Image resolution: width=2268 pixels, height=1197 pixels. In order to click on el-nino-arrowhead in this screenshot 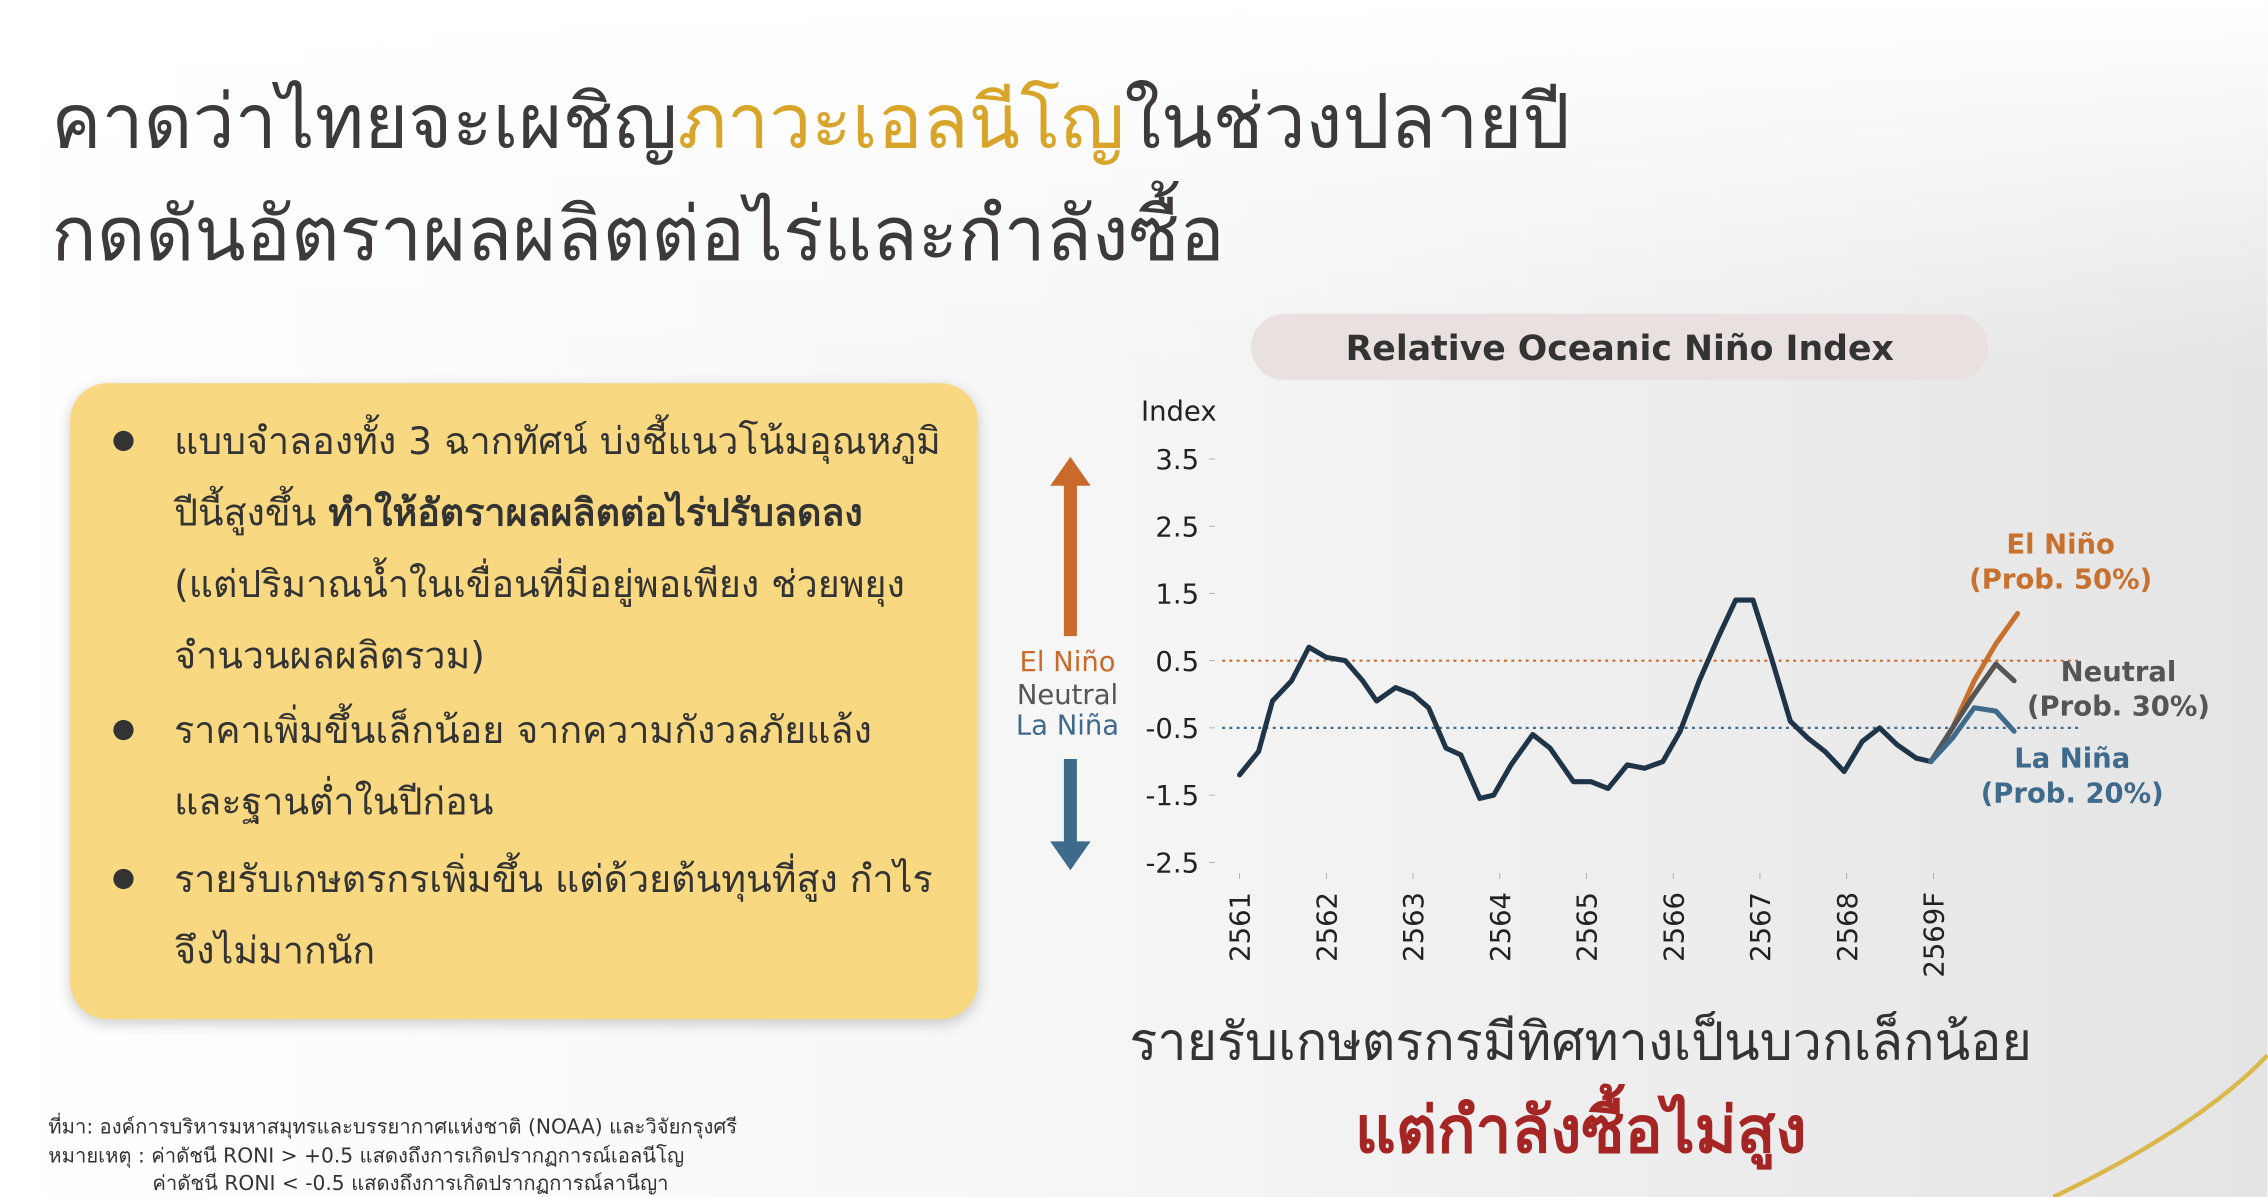, I will do `click(1070, 471)`.